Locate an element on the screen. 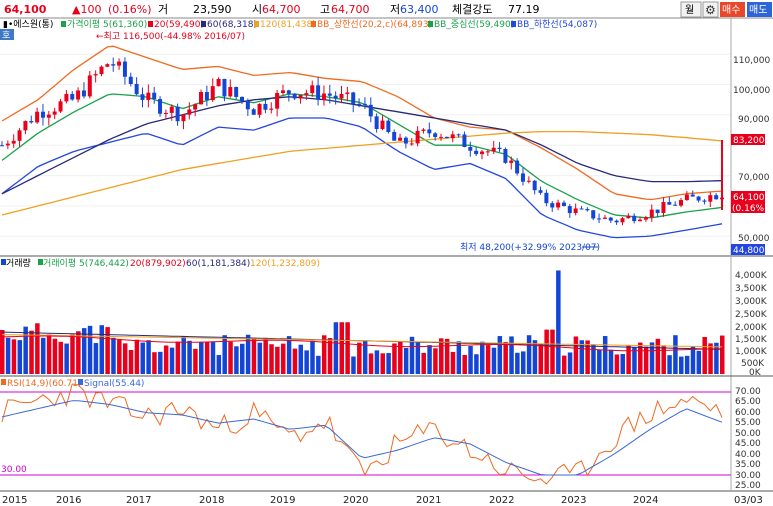 The width and height of the screenshot is (773, 506). ma120-swatch is located at coordinates (256, 24).